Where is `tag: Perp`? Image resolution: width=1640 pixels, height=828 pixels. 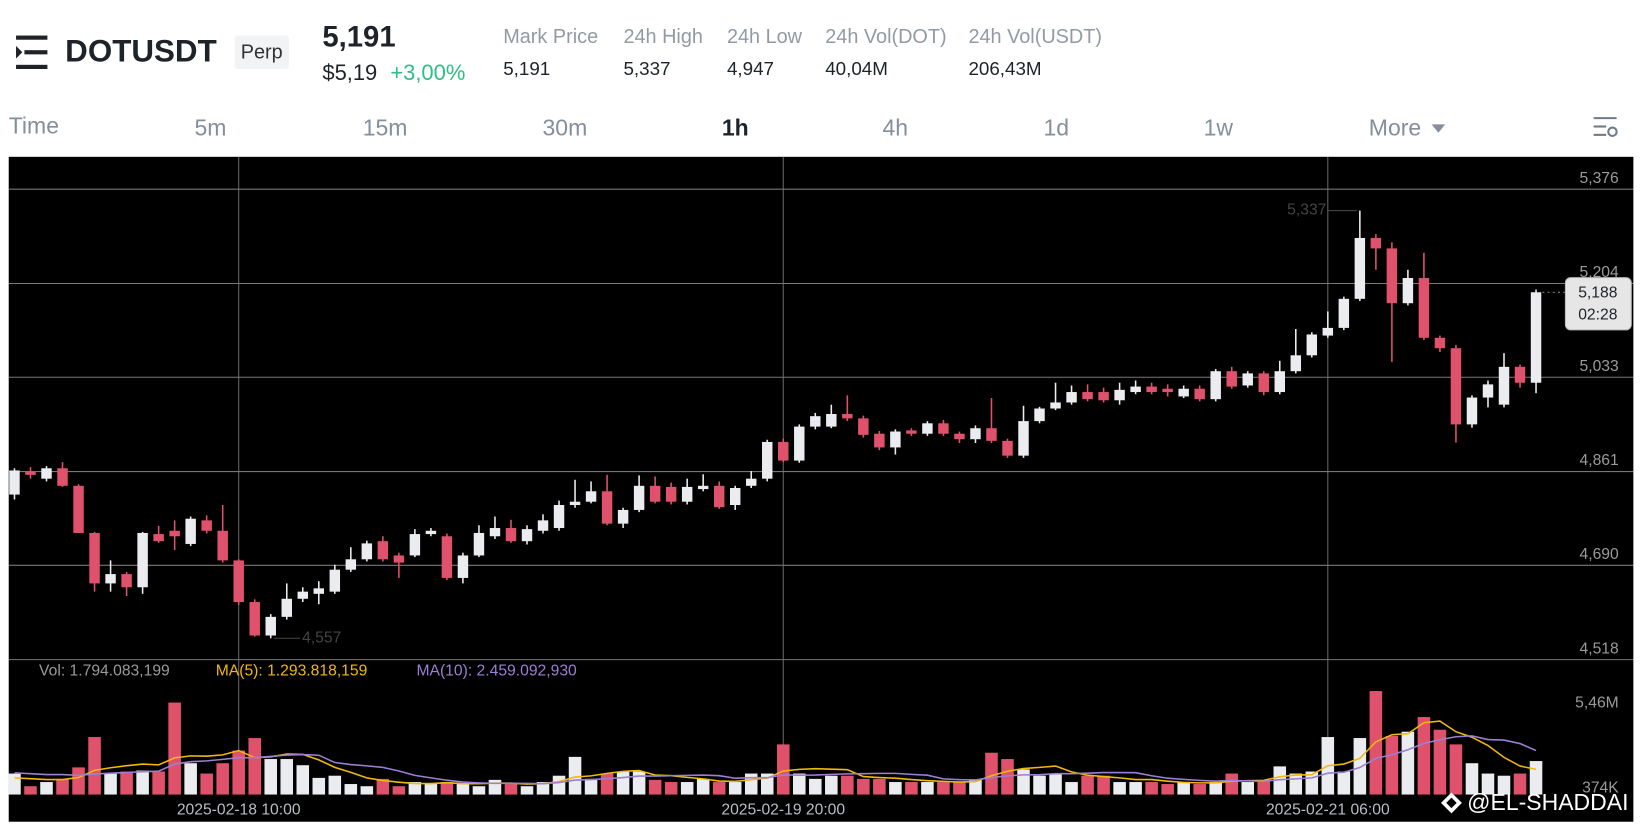
tag: Perp is located at coordinates (262, 53).